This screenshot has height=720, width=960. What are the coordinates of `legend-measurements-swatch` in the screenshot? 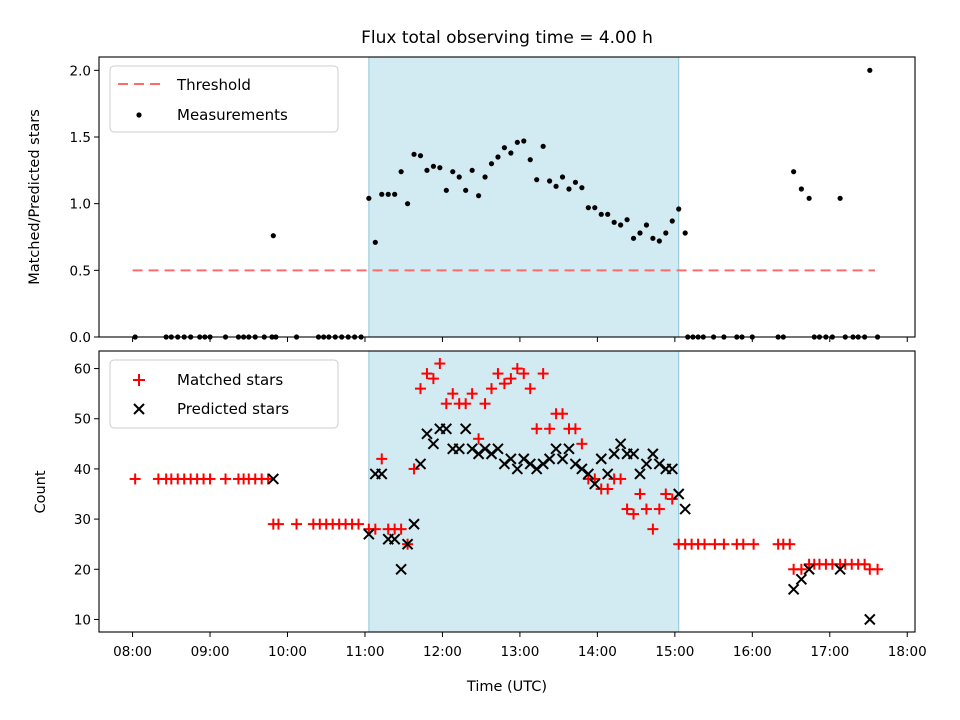 It's located at (139, 115).